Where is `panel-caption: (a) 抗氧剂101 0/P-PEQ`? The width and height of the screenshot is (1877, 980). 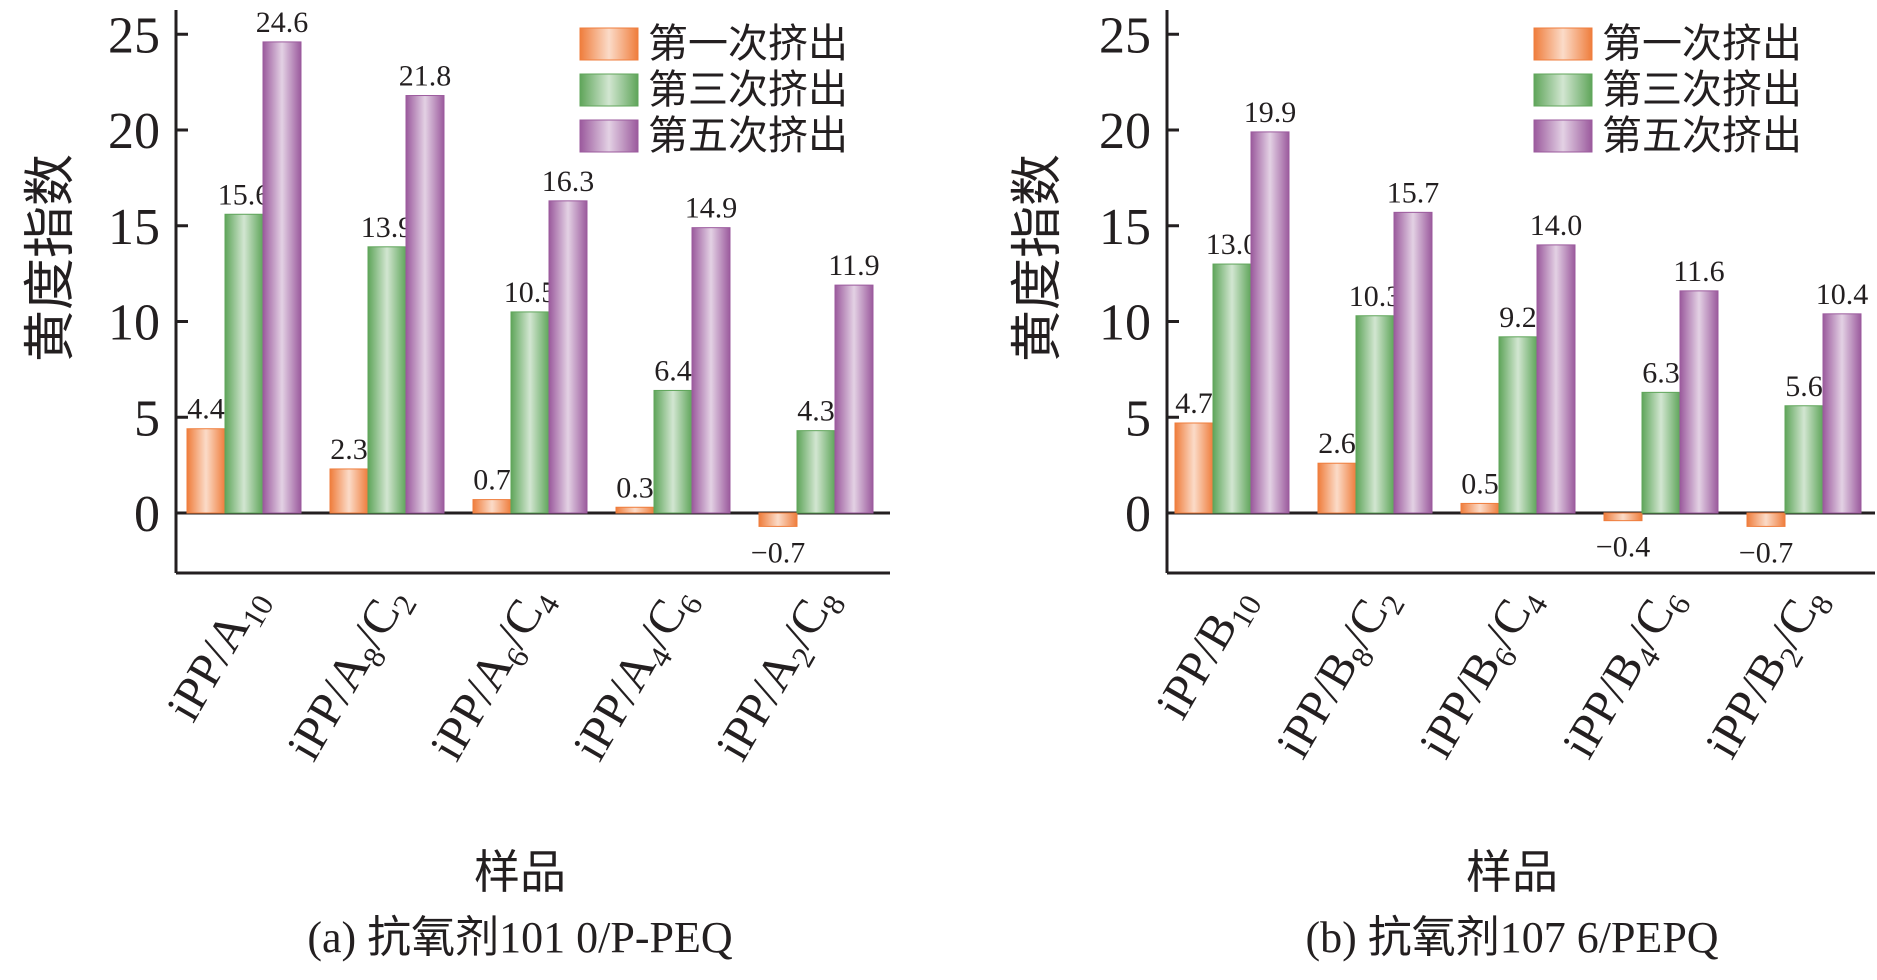
panel-caption: (a) 抗氧剂101 0/P-PEQ is located at coordinates (520, 937).